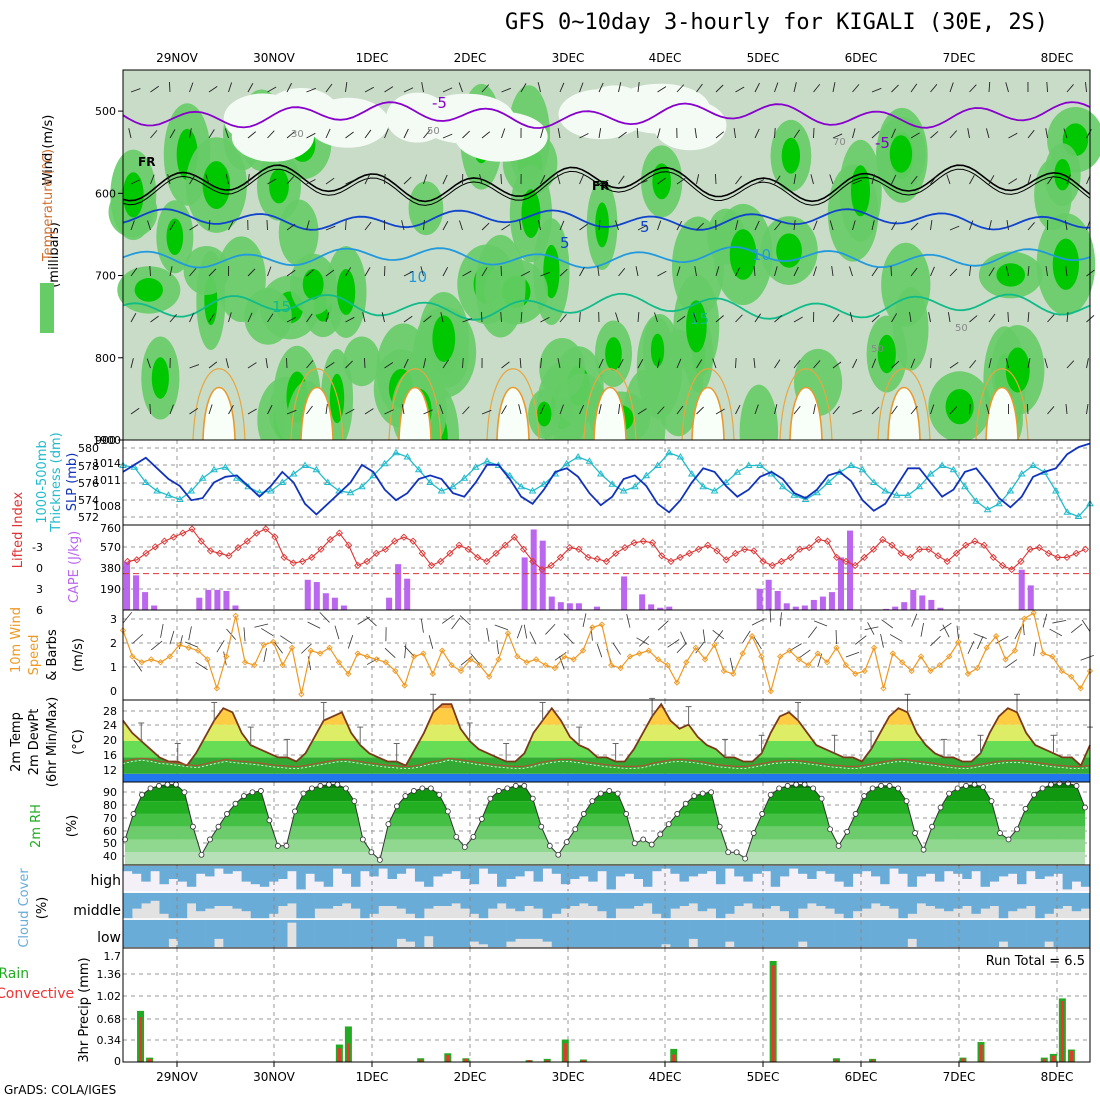  I want to click on date-label-bottom: 2DEC, so click(470, 1077).